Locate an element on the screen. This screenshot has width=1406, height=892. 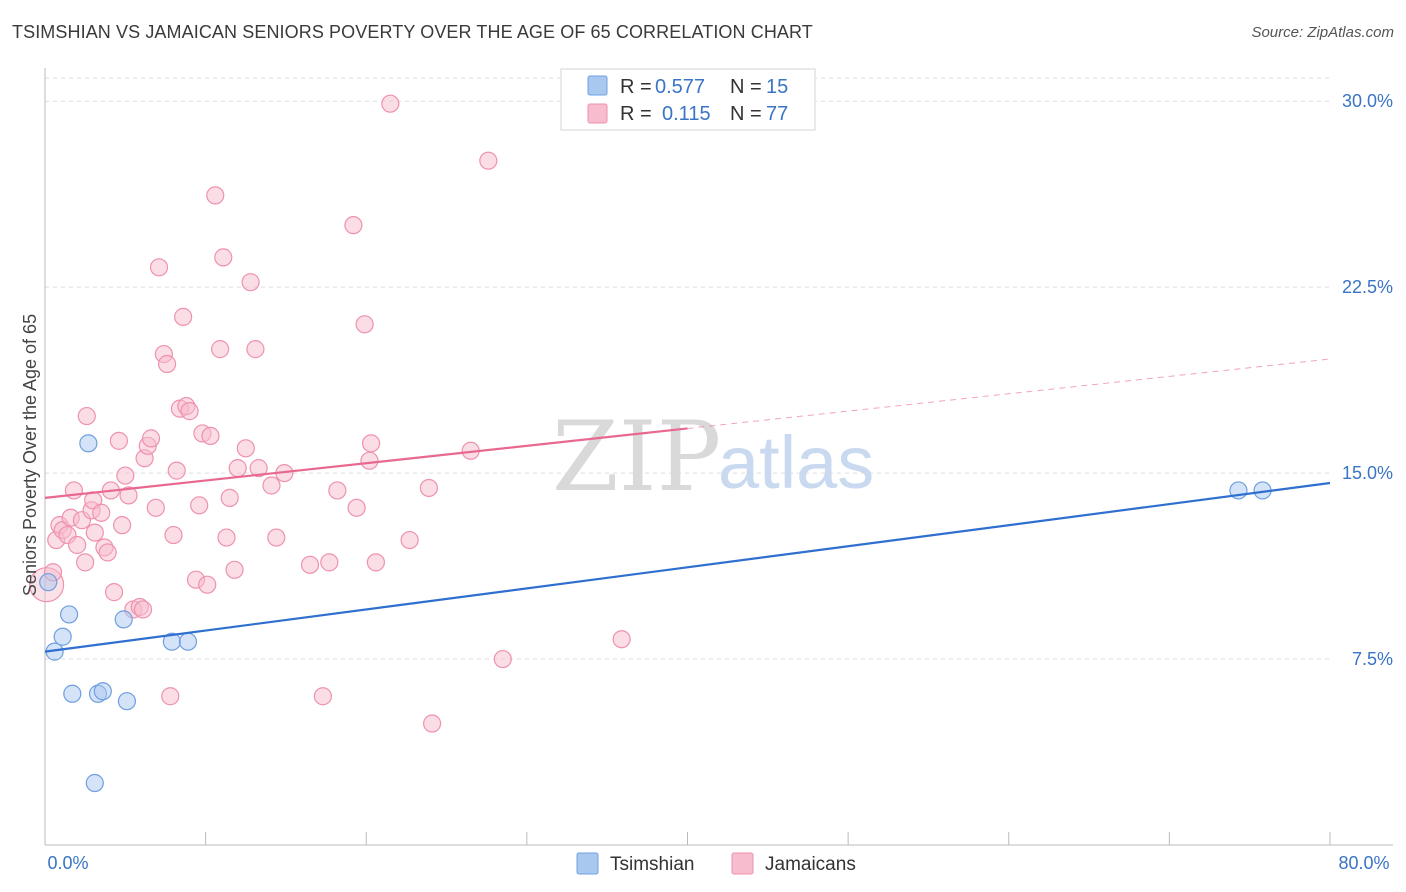
y-axis-title: Seniors Poverty Over the Age of 65 is located at coordinates (30, 455).